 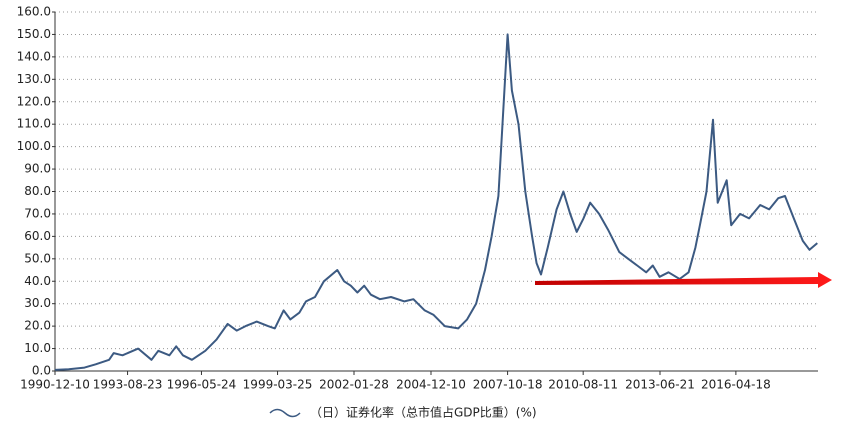 I want to click on y-tick-label: 10.0, so click(x=37, y=348).